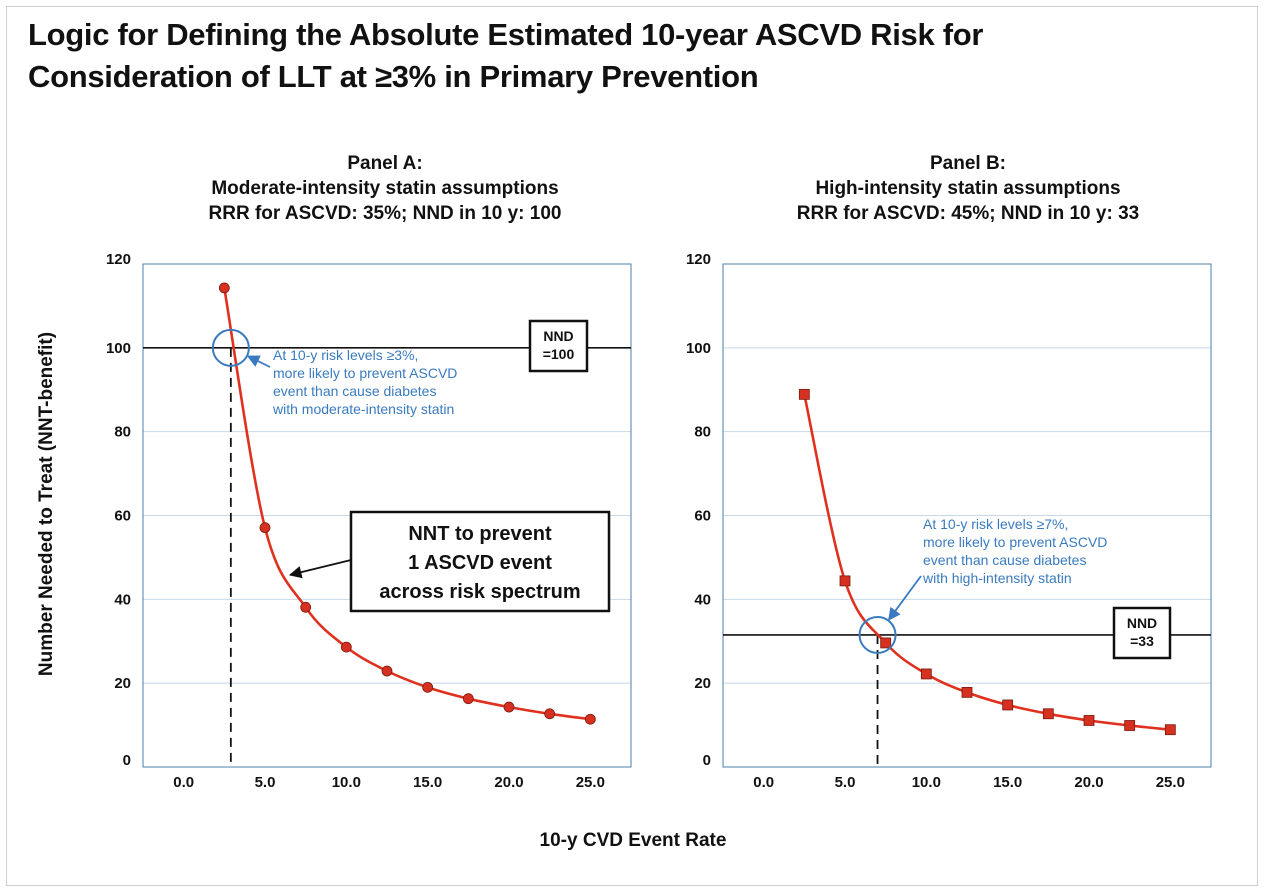  I want to click on panel-b-y-tick-label: 0, so click(707, 760).